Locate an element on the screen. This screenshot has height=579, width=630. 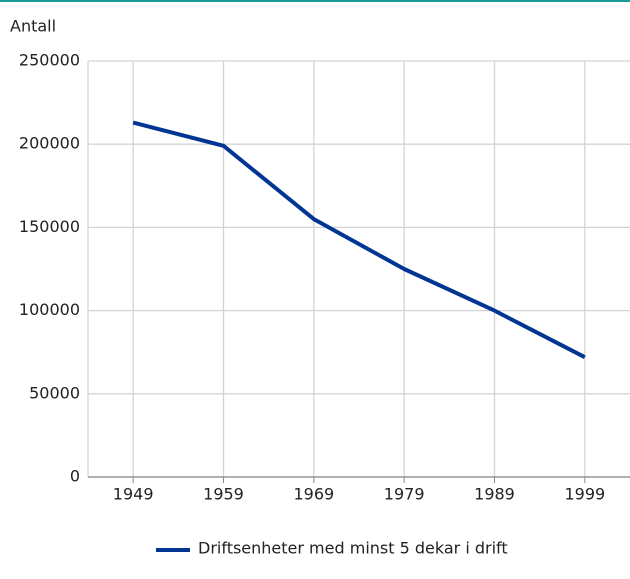
y-tick-label: 100000 is located at coordinates (49, 309).